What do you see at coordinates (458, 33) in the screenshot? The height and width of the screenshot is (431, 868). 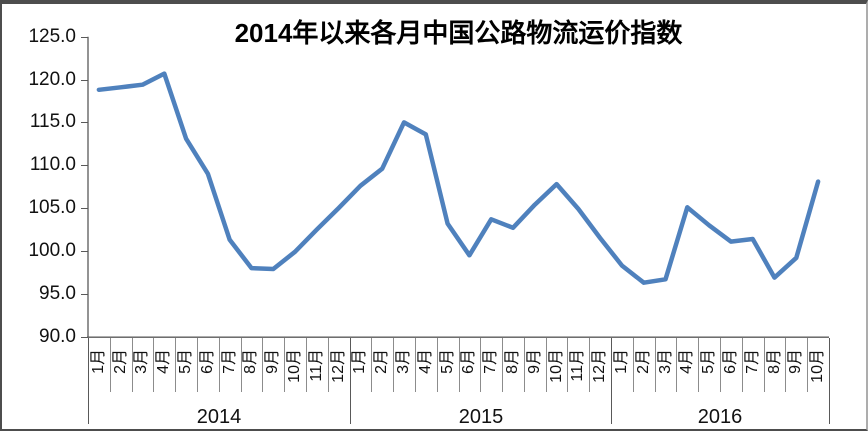 I see `chart-title: 2014年以来各月中国公路物流运价指数` at bounding box center [458, 33].